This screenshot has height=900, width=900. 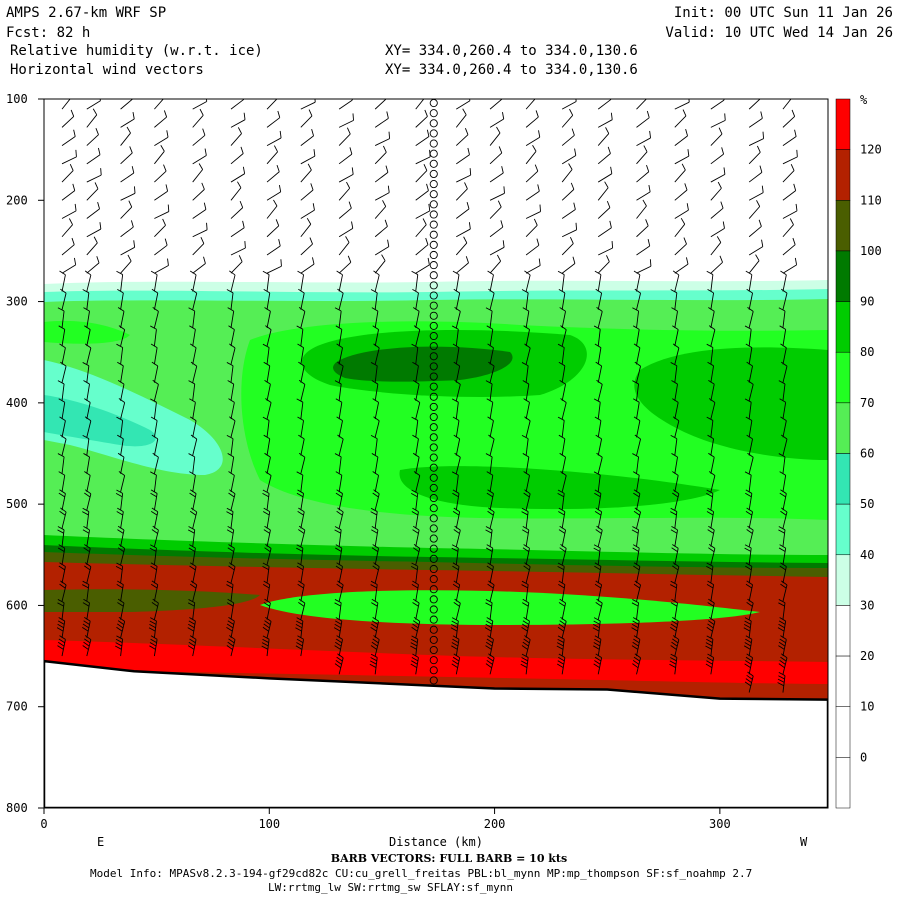 I want to click on colorbar-label: 30, so click(x=867, y=605).